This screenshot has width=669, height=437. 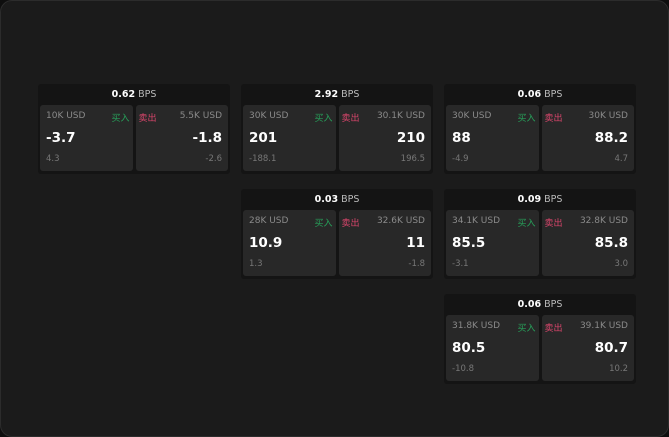 I want to click on sell-panel: 卖出 30K USD 88.2 4.7, so click(x=587, y=138).